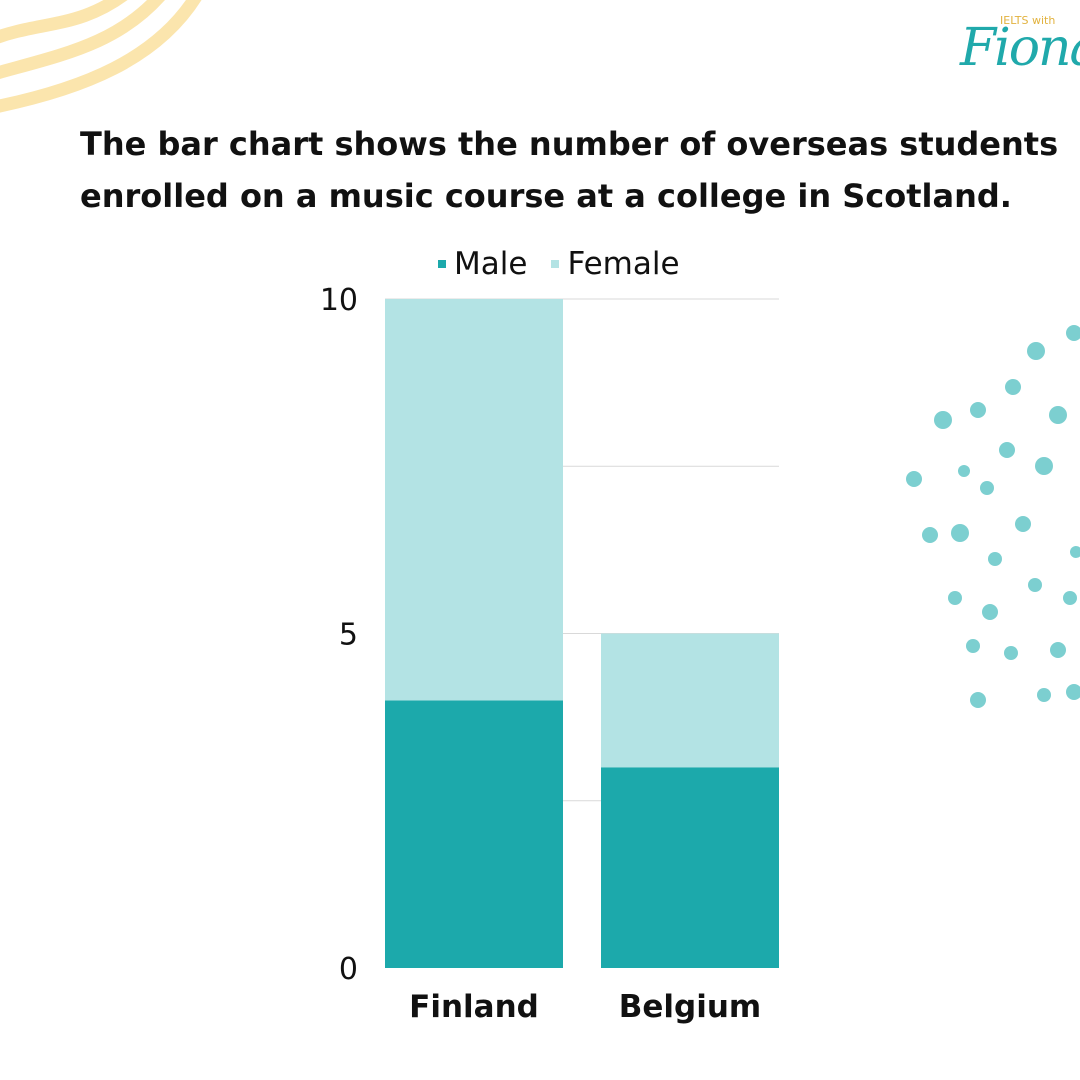  Describe the element at coordinates (690, 700) in the screenshot. I see `bar-female-belgium` at that location.